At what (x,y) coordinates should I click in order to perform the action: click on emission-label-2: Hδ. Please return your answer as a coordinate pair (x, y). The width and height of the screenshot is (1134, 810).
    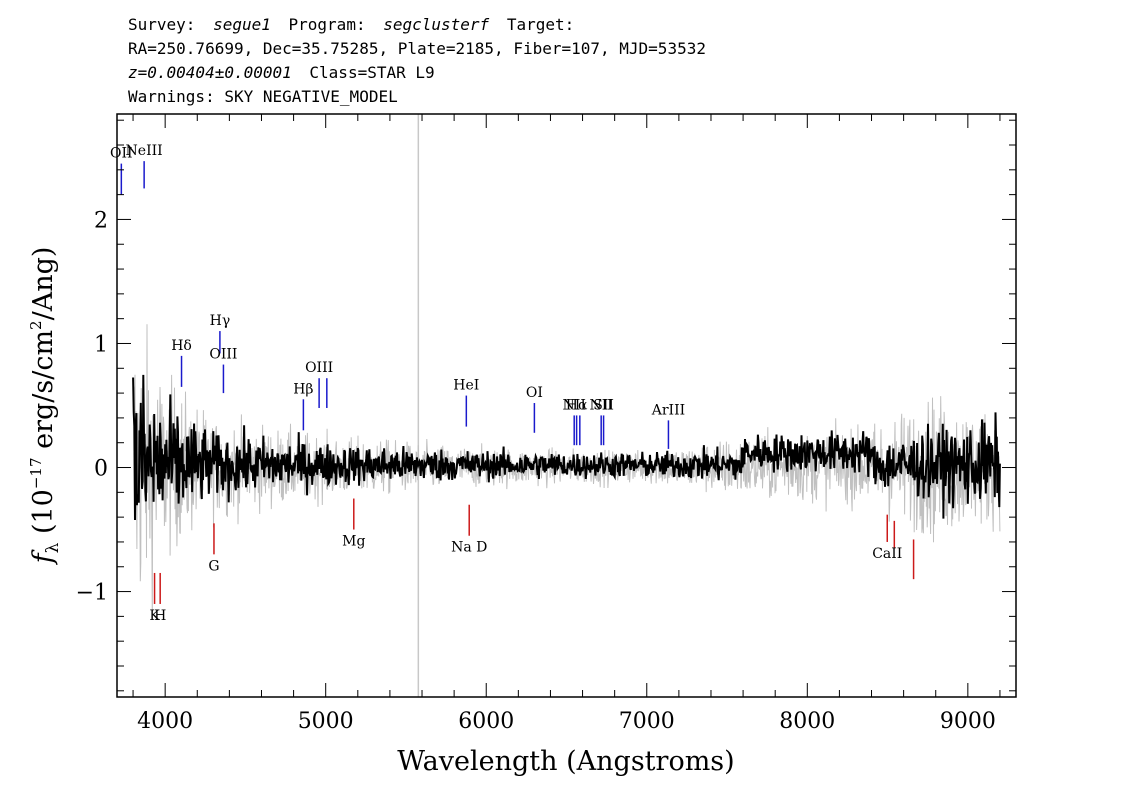
    Looking at the image, I should click on (181, 346).